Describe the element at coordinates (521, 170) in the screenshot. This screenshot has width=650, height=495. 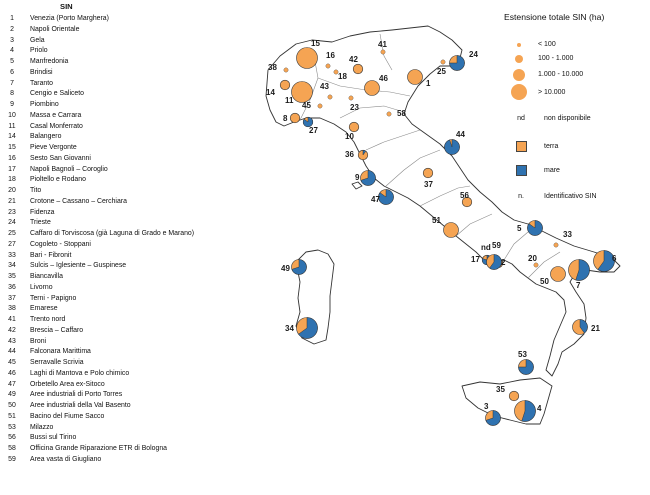
I see `sea-swatch` at that location.